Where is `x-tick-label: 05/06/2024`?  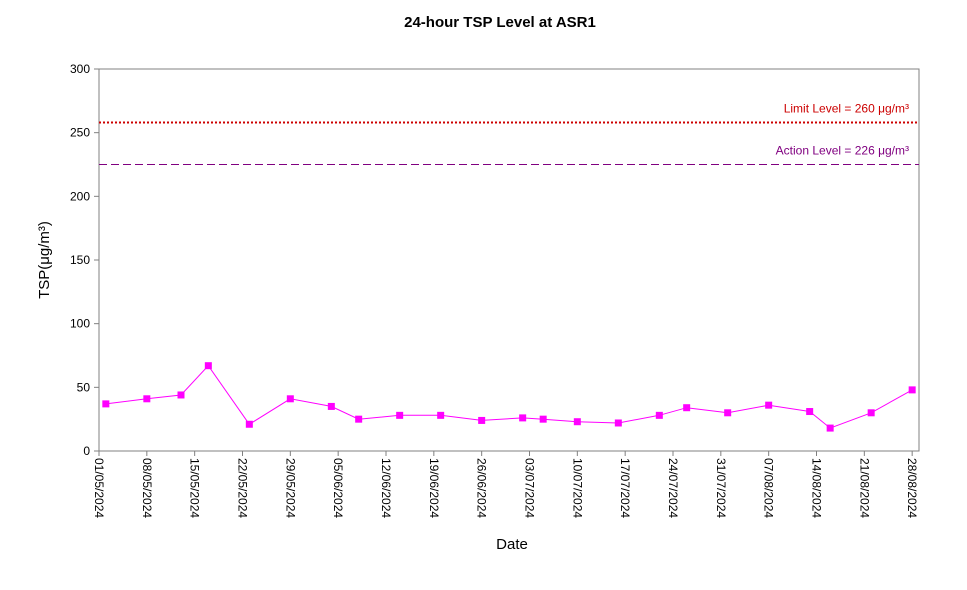 x-tick-label: 05/06/2024 is located at coordinates (338, 488).